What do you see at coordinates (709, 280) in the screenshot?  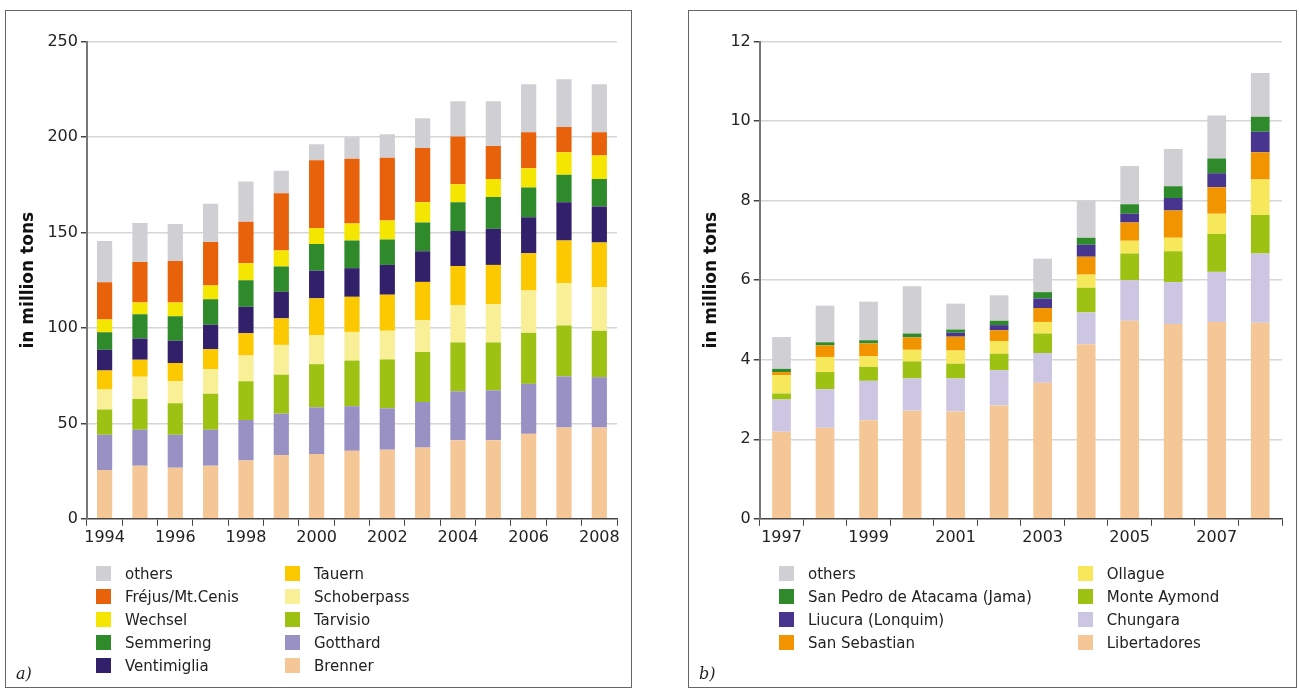 I see `y-axis-title: in million tons` at bounding box center [709, 280].